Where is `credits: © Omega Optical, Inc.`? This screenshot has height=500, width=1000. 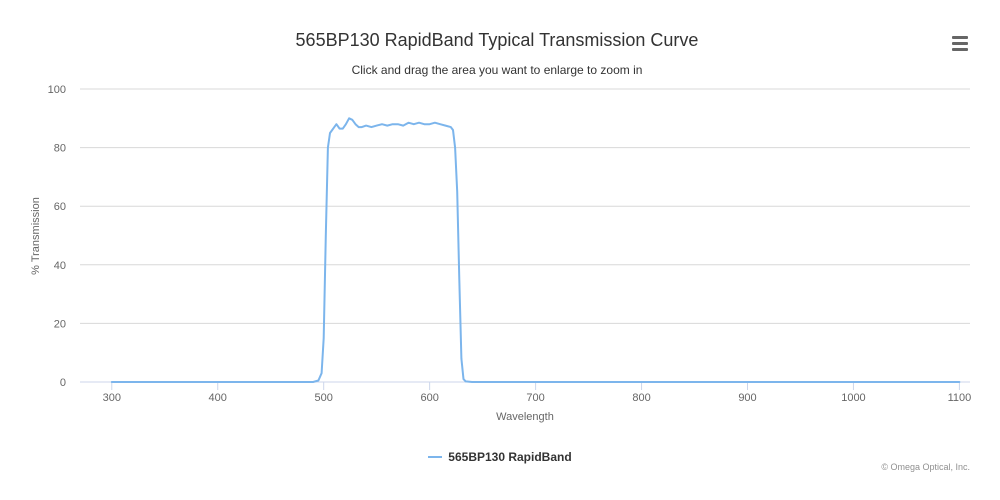
credits: © Omega Optical, Inc. is located at coordinates (925, 467).